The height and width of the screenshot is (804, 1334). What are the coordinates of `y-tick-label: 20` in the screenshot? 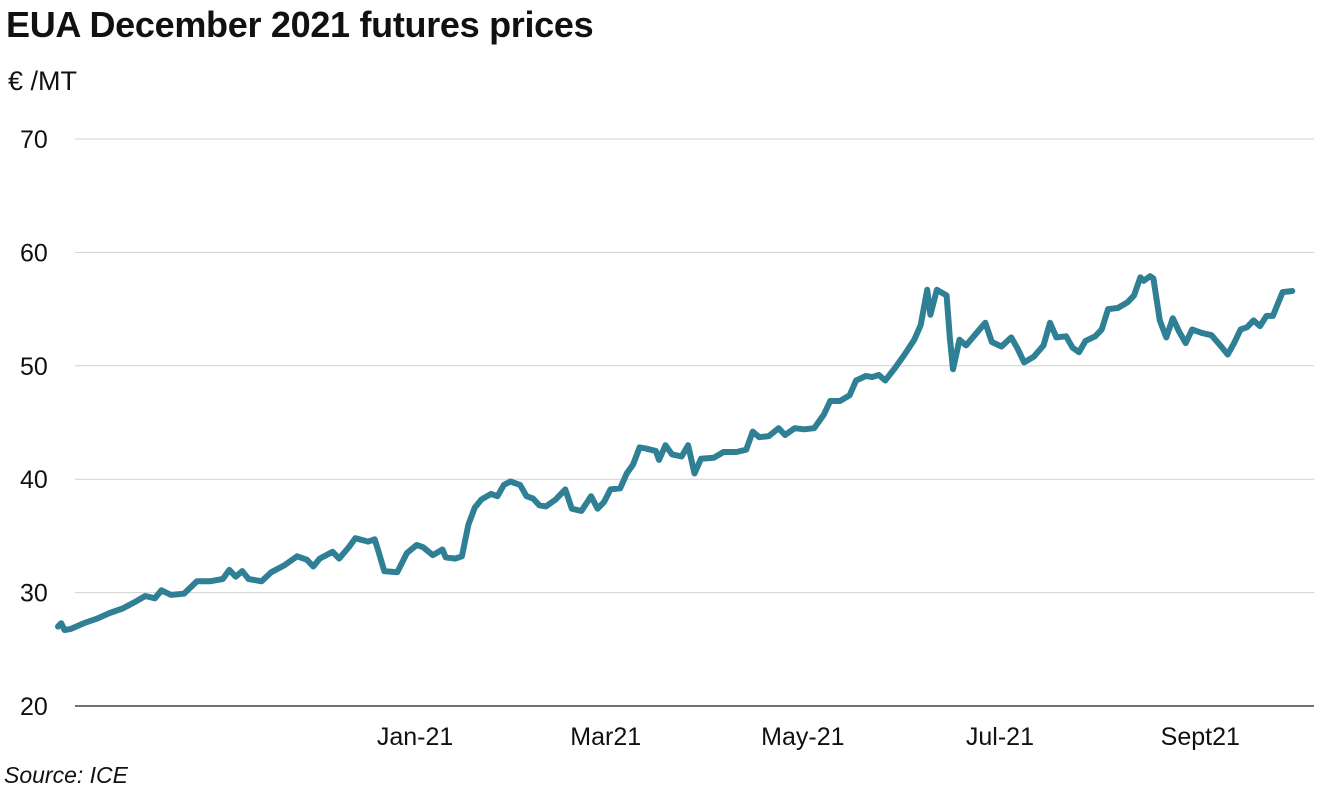 It's located at (34, 707).